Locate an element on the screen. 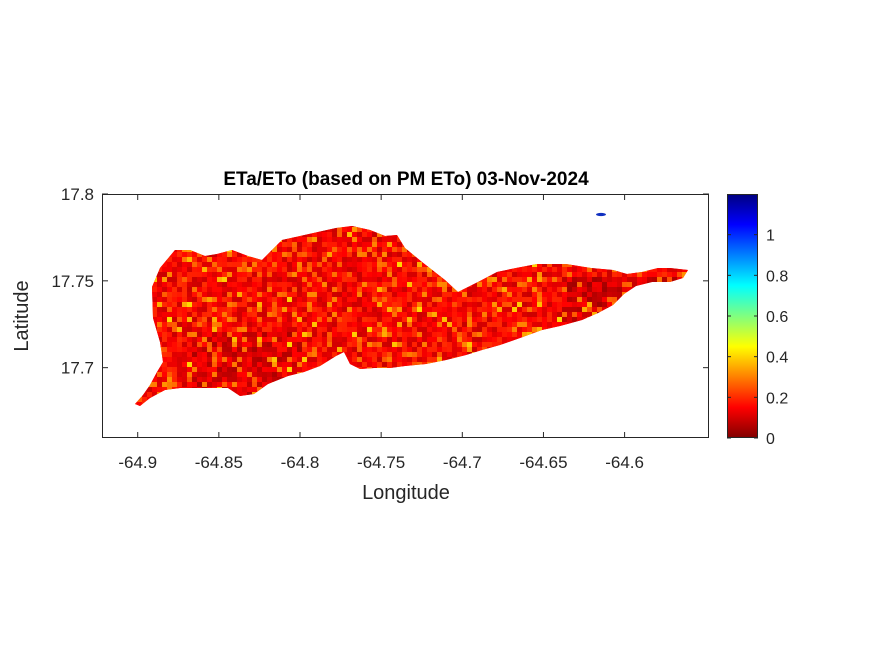 This screenshot has height=656, width=875. x-axis-label: Longitude is located at coordinates (406, 493).